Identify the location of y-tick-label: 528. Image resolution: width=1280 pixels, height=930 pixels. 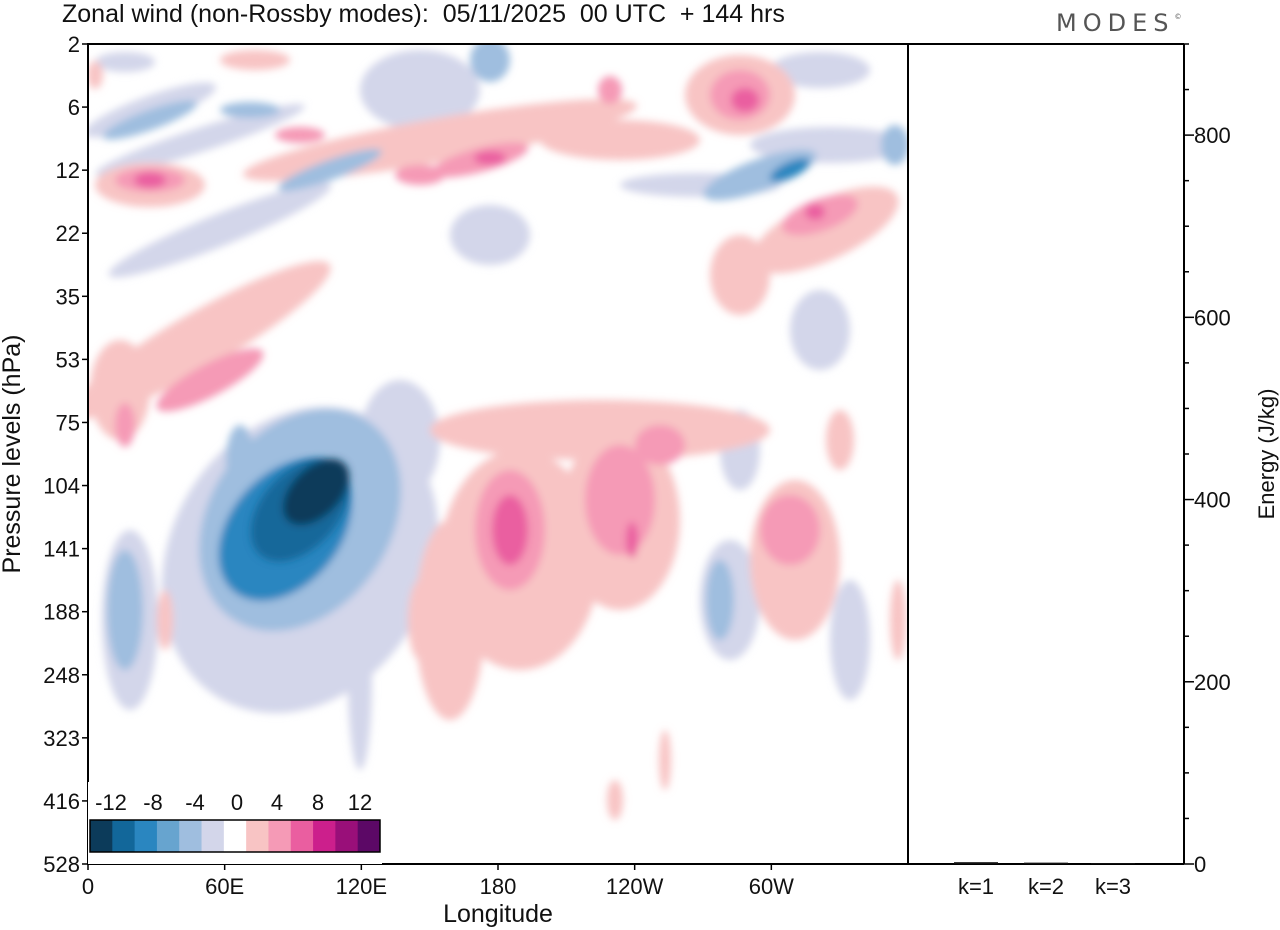
(61, 864).